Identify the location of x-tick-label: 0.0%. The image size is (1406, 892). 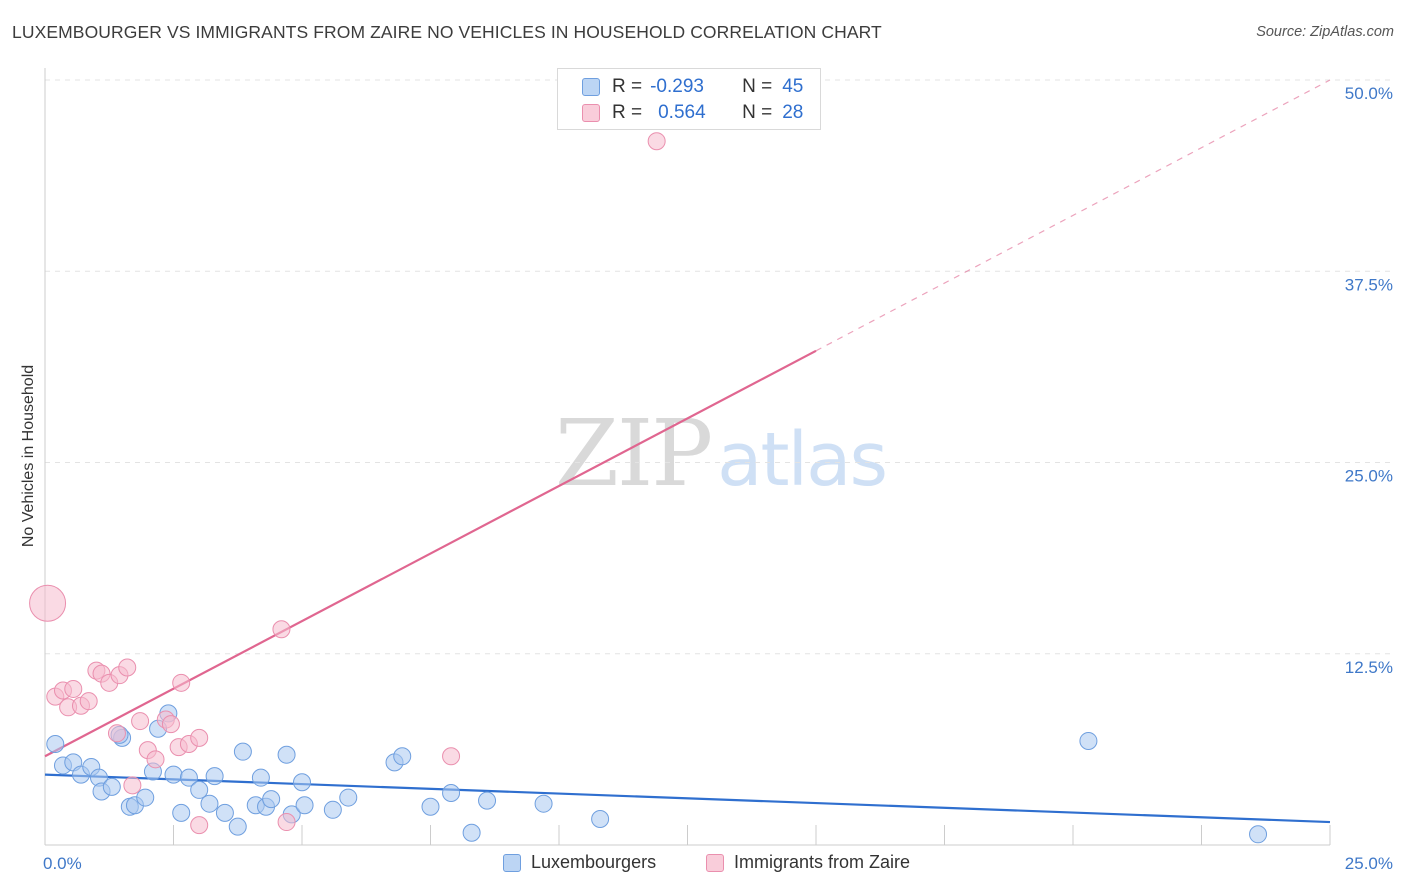
(62, 863).